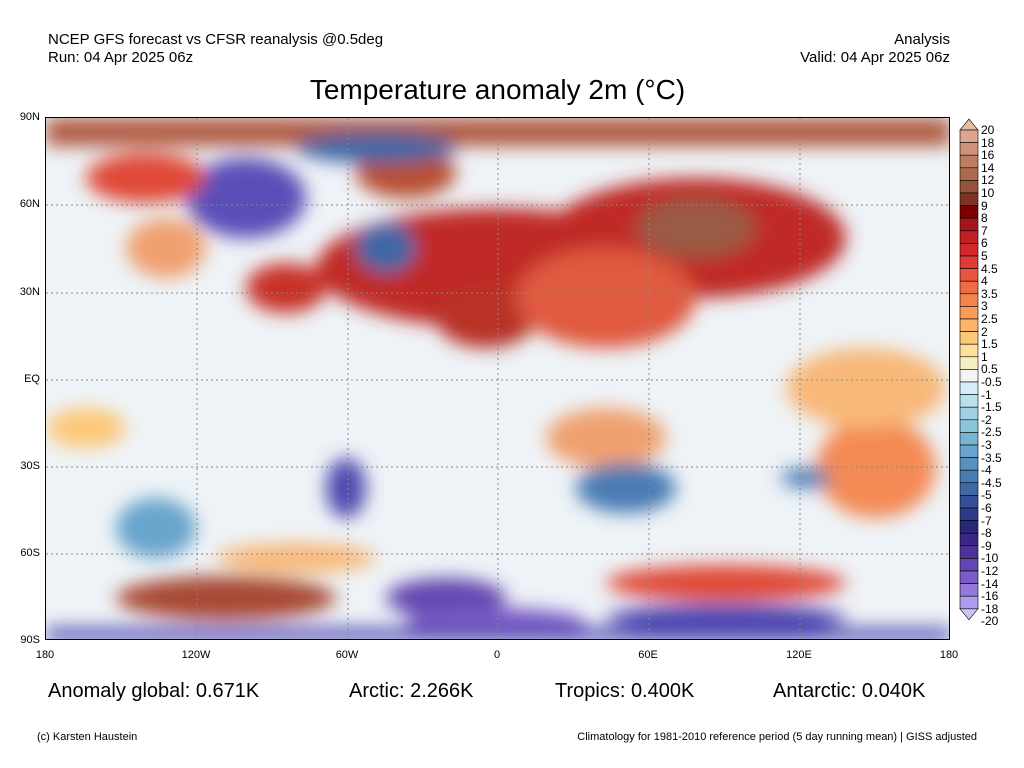 The height and width of the screenshot is (768, 1024). What do you see at coordinates (799, 655) in the screenshot?
I see `lon-label: 120E` at bounding box center [799, 655].